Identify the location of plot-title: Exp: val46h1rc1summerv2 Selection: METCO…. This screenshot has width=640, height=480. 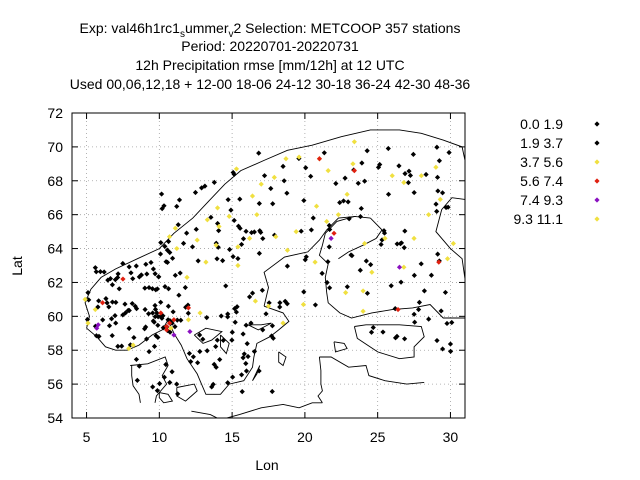
(270, 56).